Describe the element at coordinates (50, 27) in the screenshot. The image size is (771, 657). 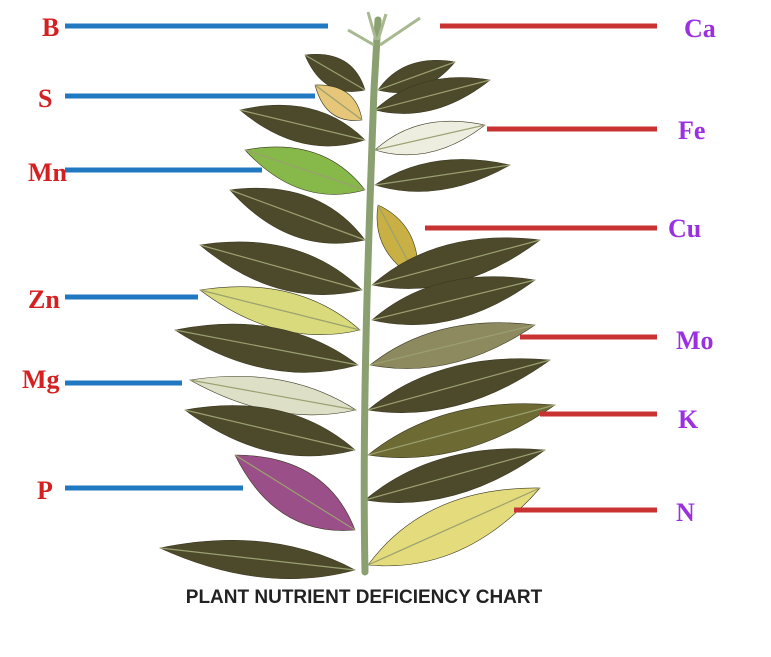
I see `nutrient-label: B` at that location.